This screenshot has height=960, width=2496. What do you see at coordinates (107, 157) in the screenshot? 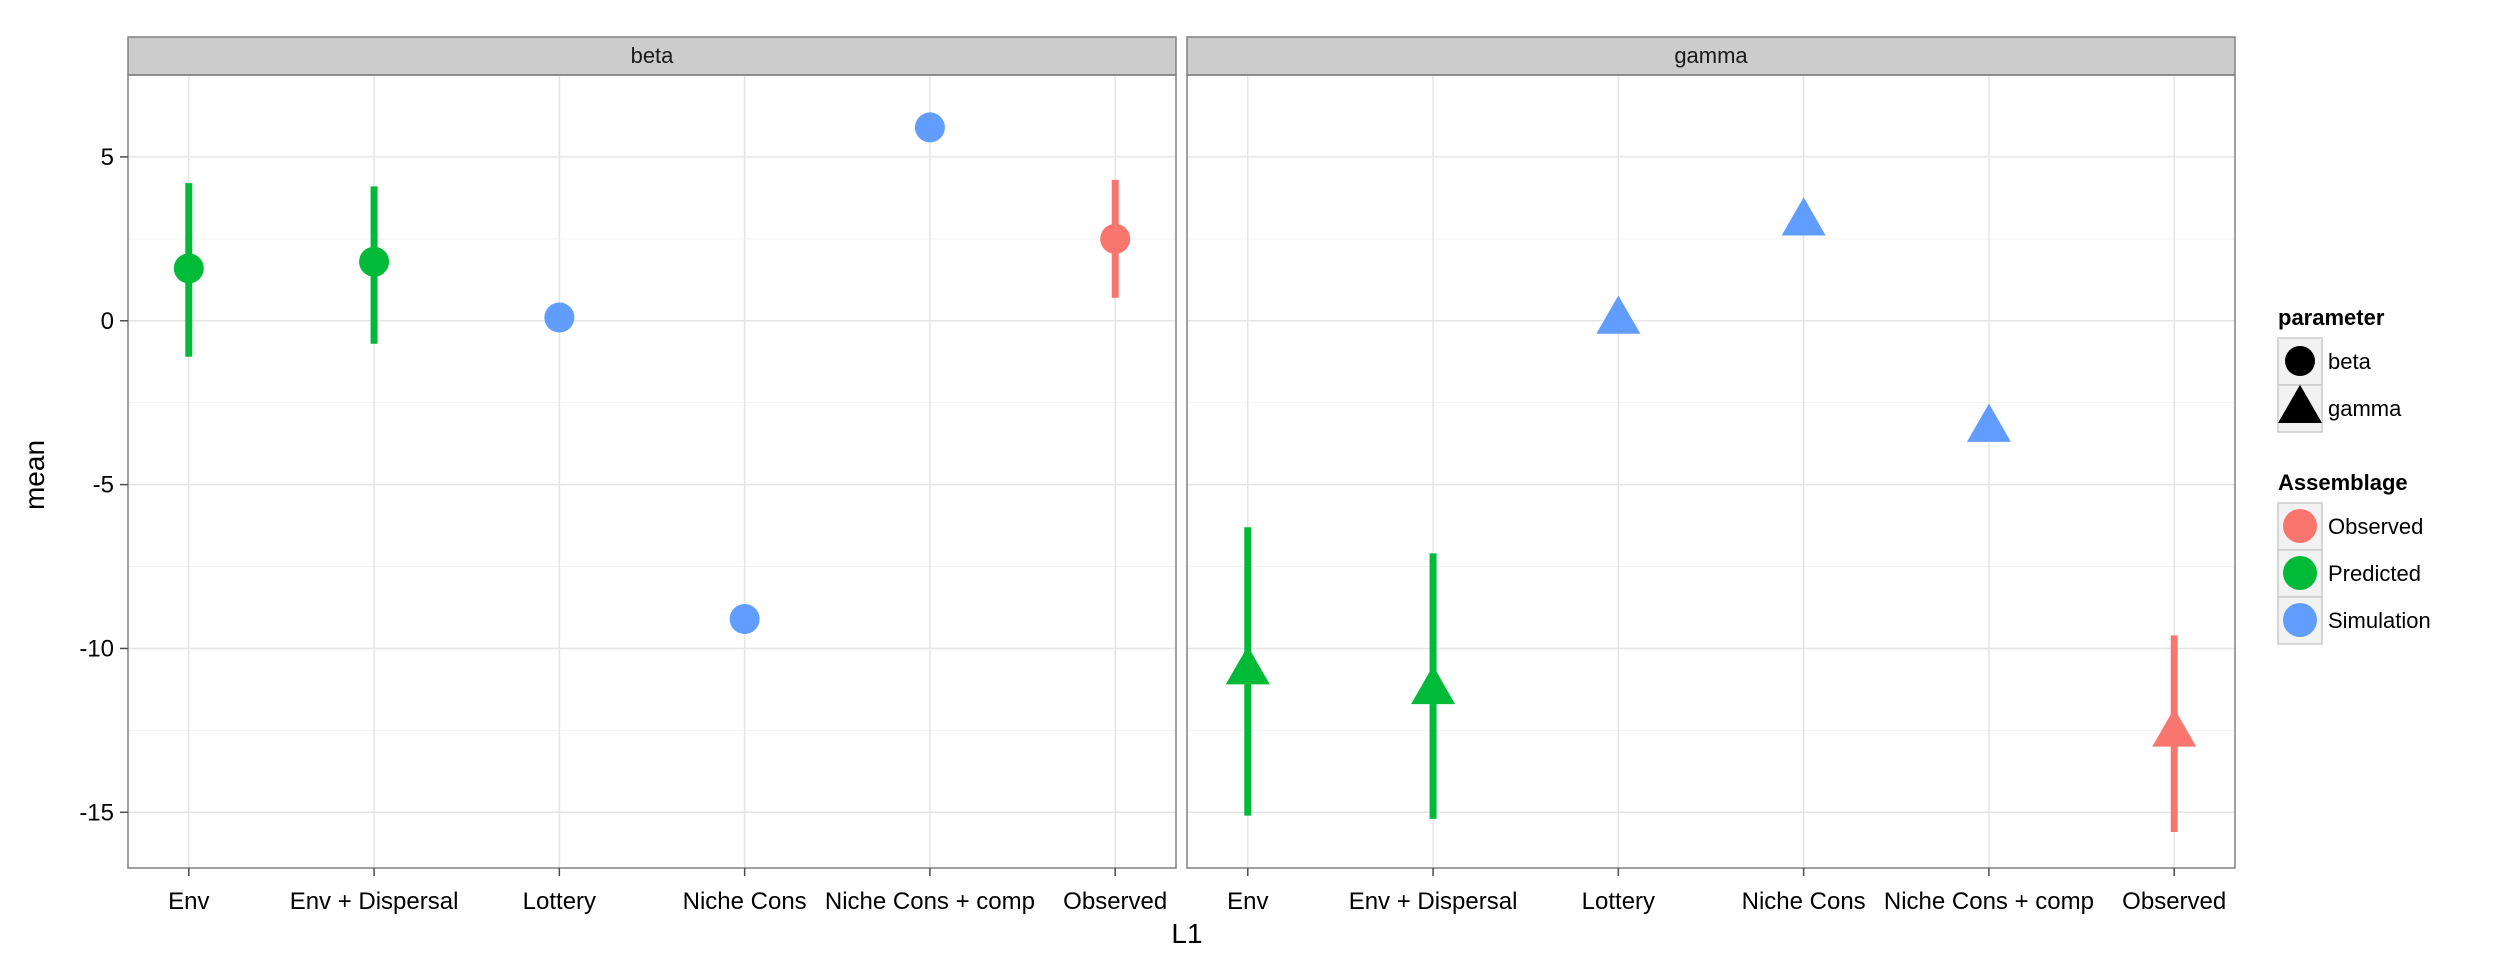
I see `y-tick-label: 5` at bounding box center [107, 157].